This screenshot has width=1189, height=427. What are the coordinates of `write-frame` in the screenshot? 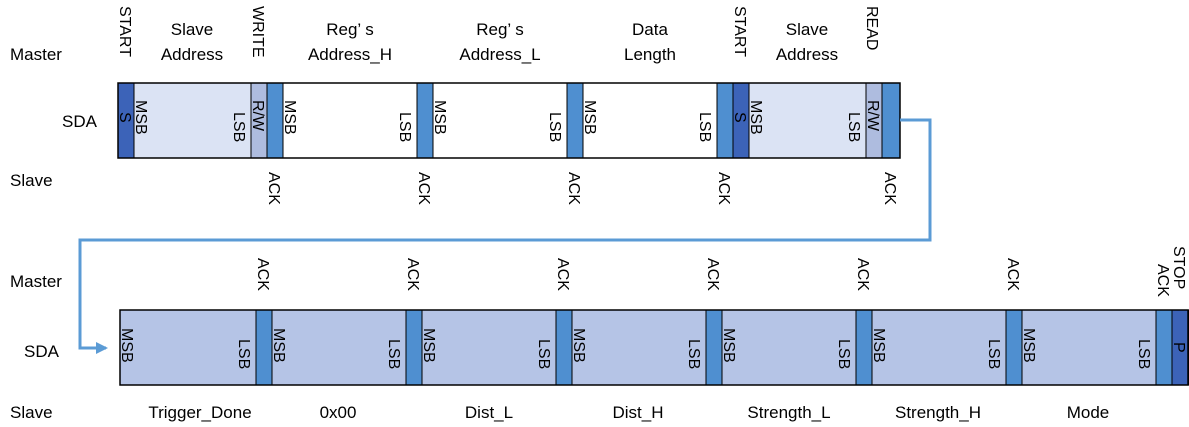 It's located at (509, 120).